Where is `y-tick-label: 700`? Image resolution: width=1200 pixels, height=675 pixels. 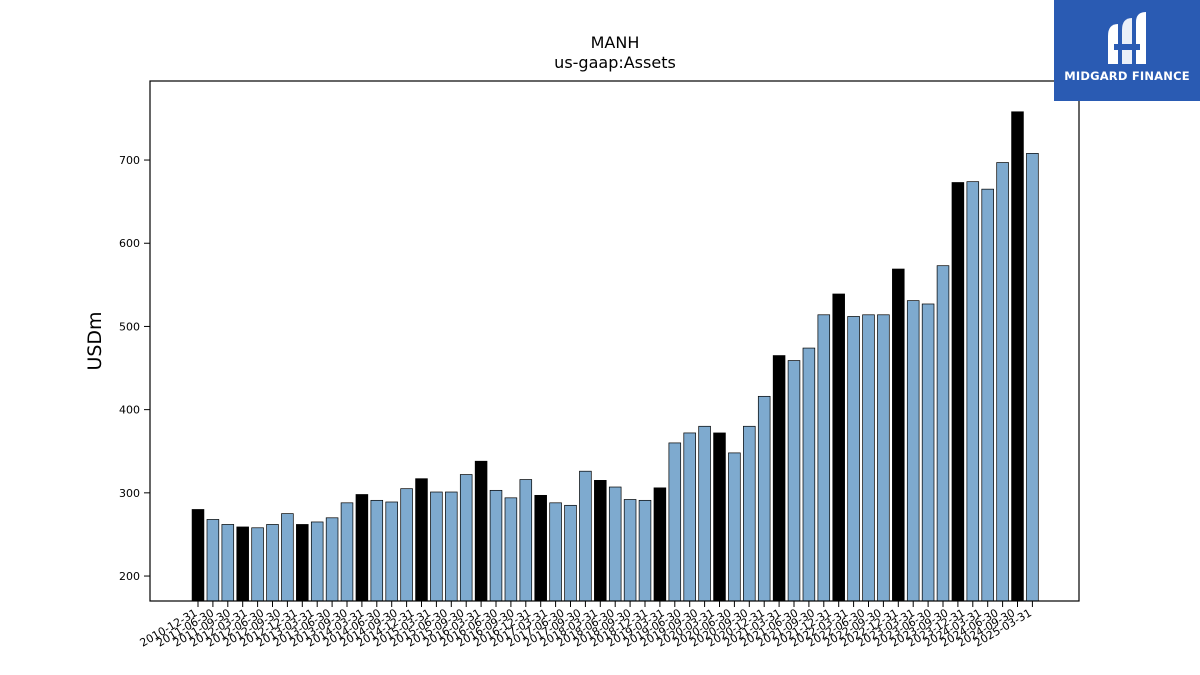 y-tick-label: 700 is located at coordinates (129, 160).